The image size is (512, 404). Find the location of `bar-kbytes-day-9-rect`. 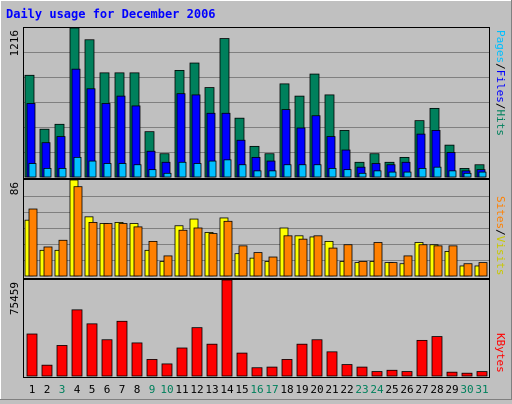

bar-kbytes-day-9-rect is located at coordinates (152, 368).